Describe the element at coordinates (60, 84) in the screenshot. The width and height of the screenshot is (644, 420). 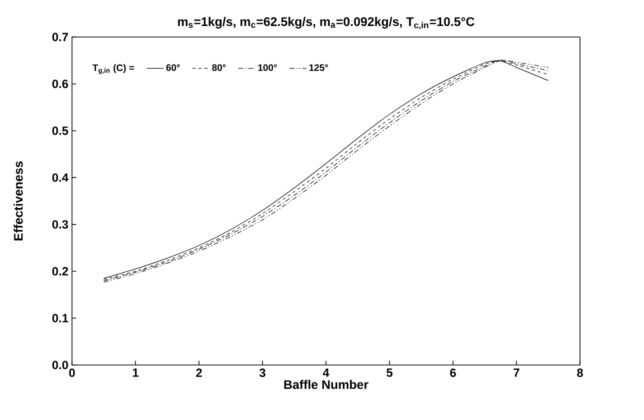
I see `y-tick-label: 0.6` at that location.